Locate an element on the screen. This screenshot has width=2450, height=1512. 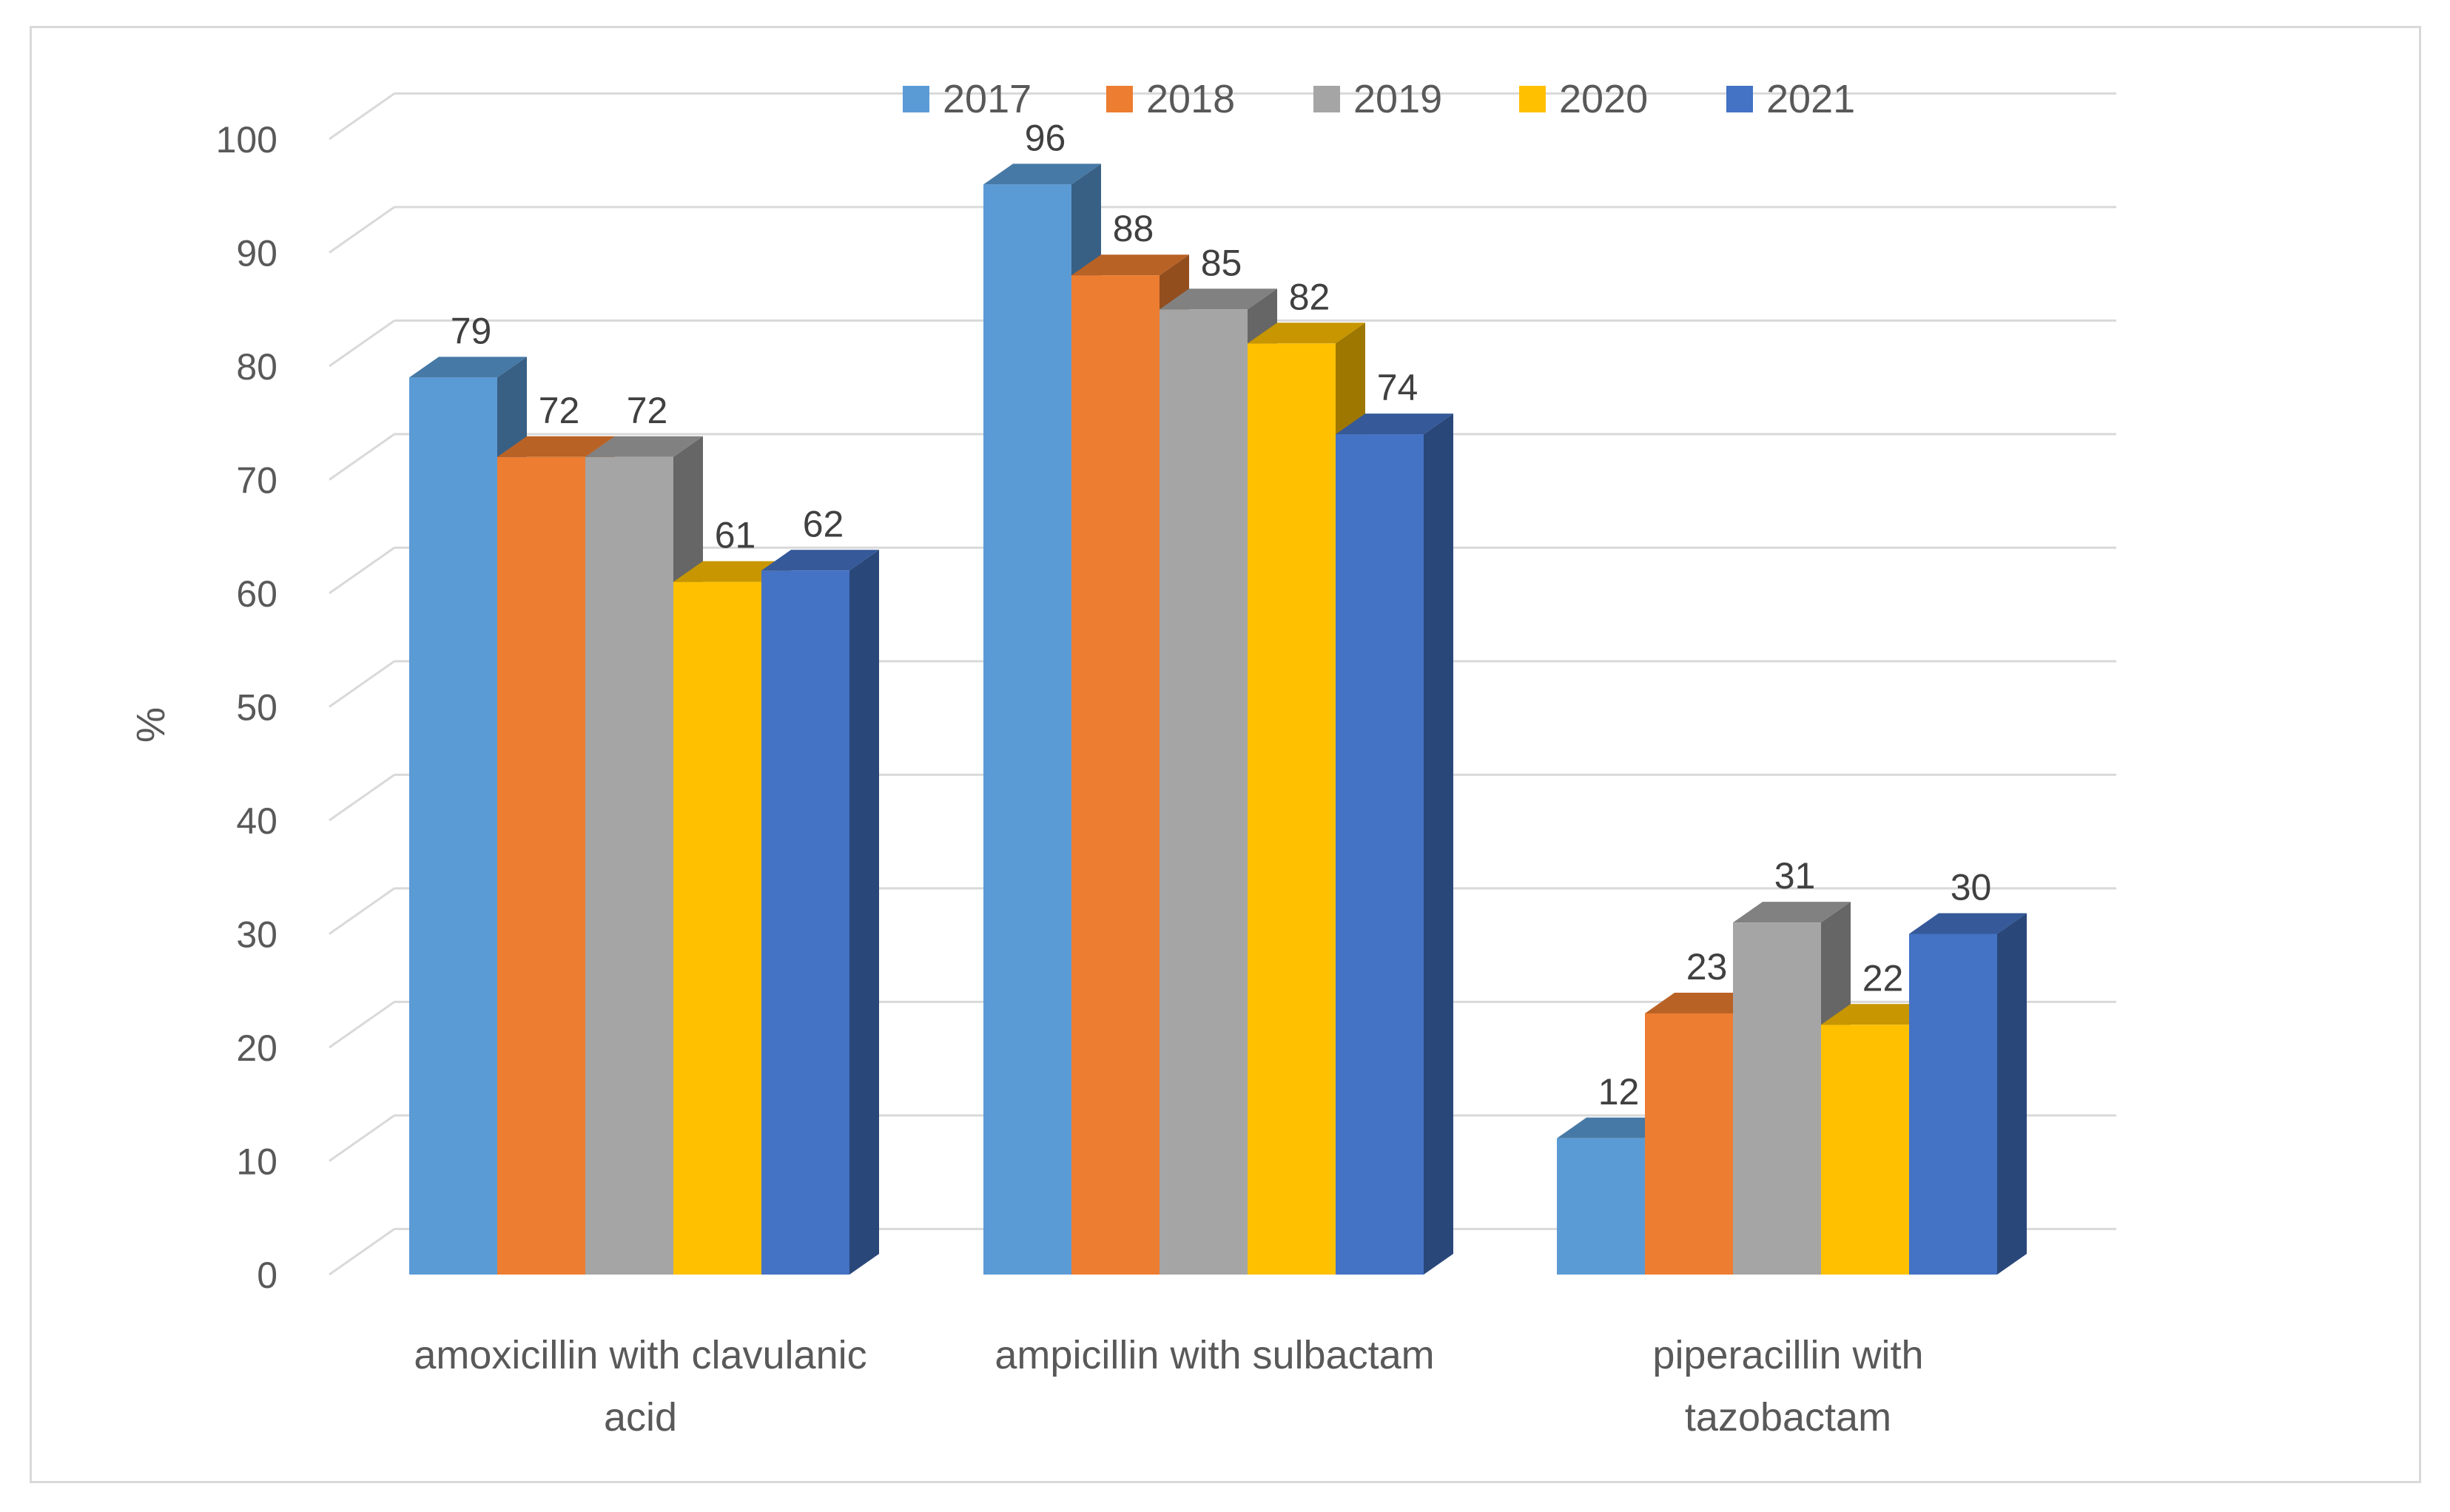
data-label: 12 is located at coordinates (1619, 1092).